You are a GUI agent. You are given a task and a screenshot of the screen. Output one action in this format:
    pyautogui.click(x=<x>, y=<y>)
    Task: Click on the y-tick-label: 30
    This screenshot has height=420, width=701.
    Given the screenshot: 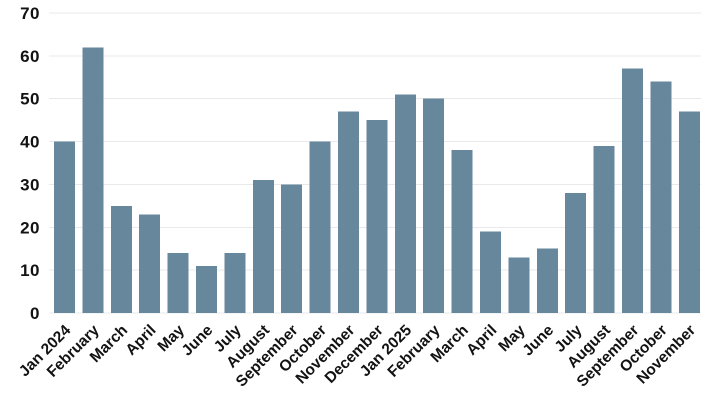 What is the action you would take?
    pyautogui.click(x=30, y=184)
    